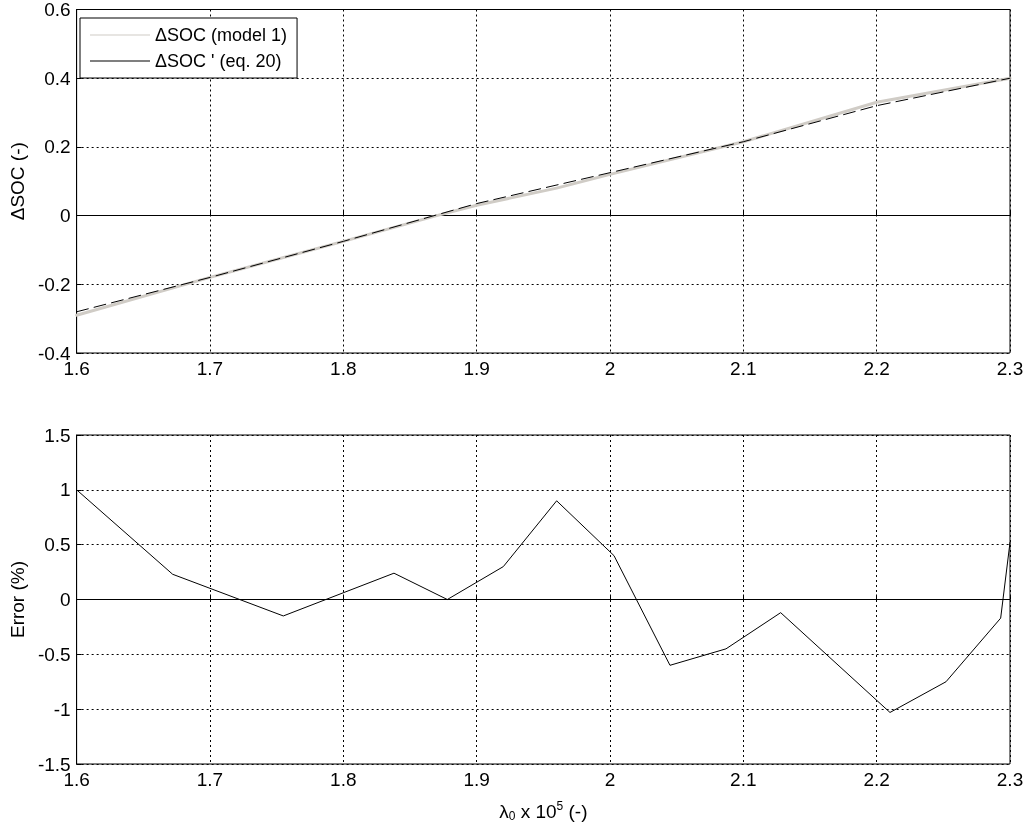  I want to click on y-axis-title: ΔSOC (-), so click(17, 181).